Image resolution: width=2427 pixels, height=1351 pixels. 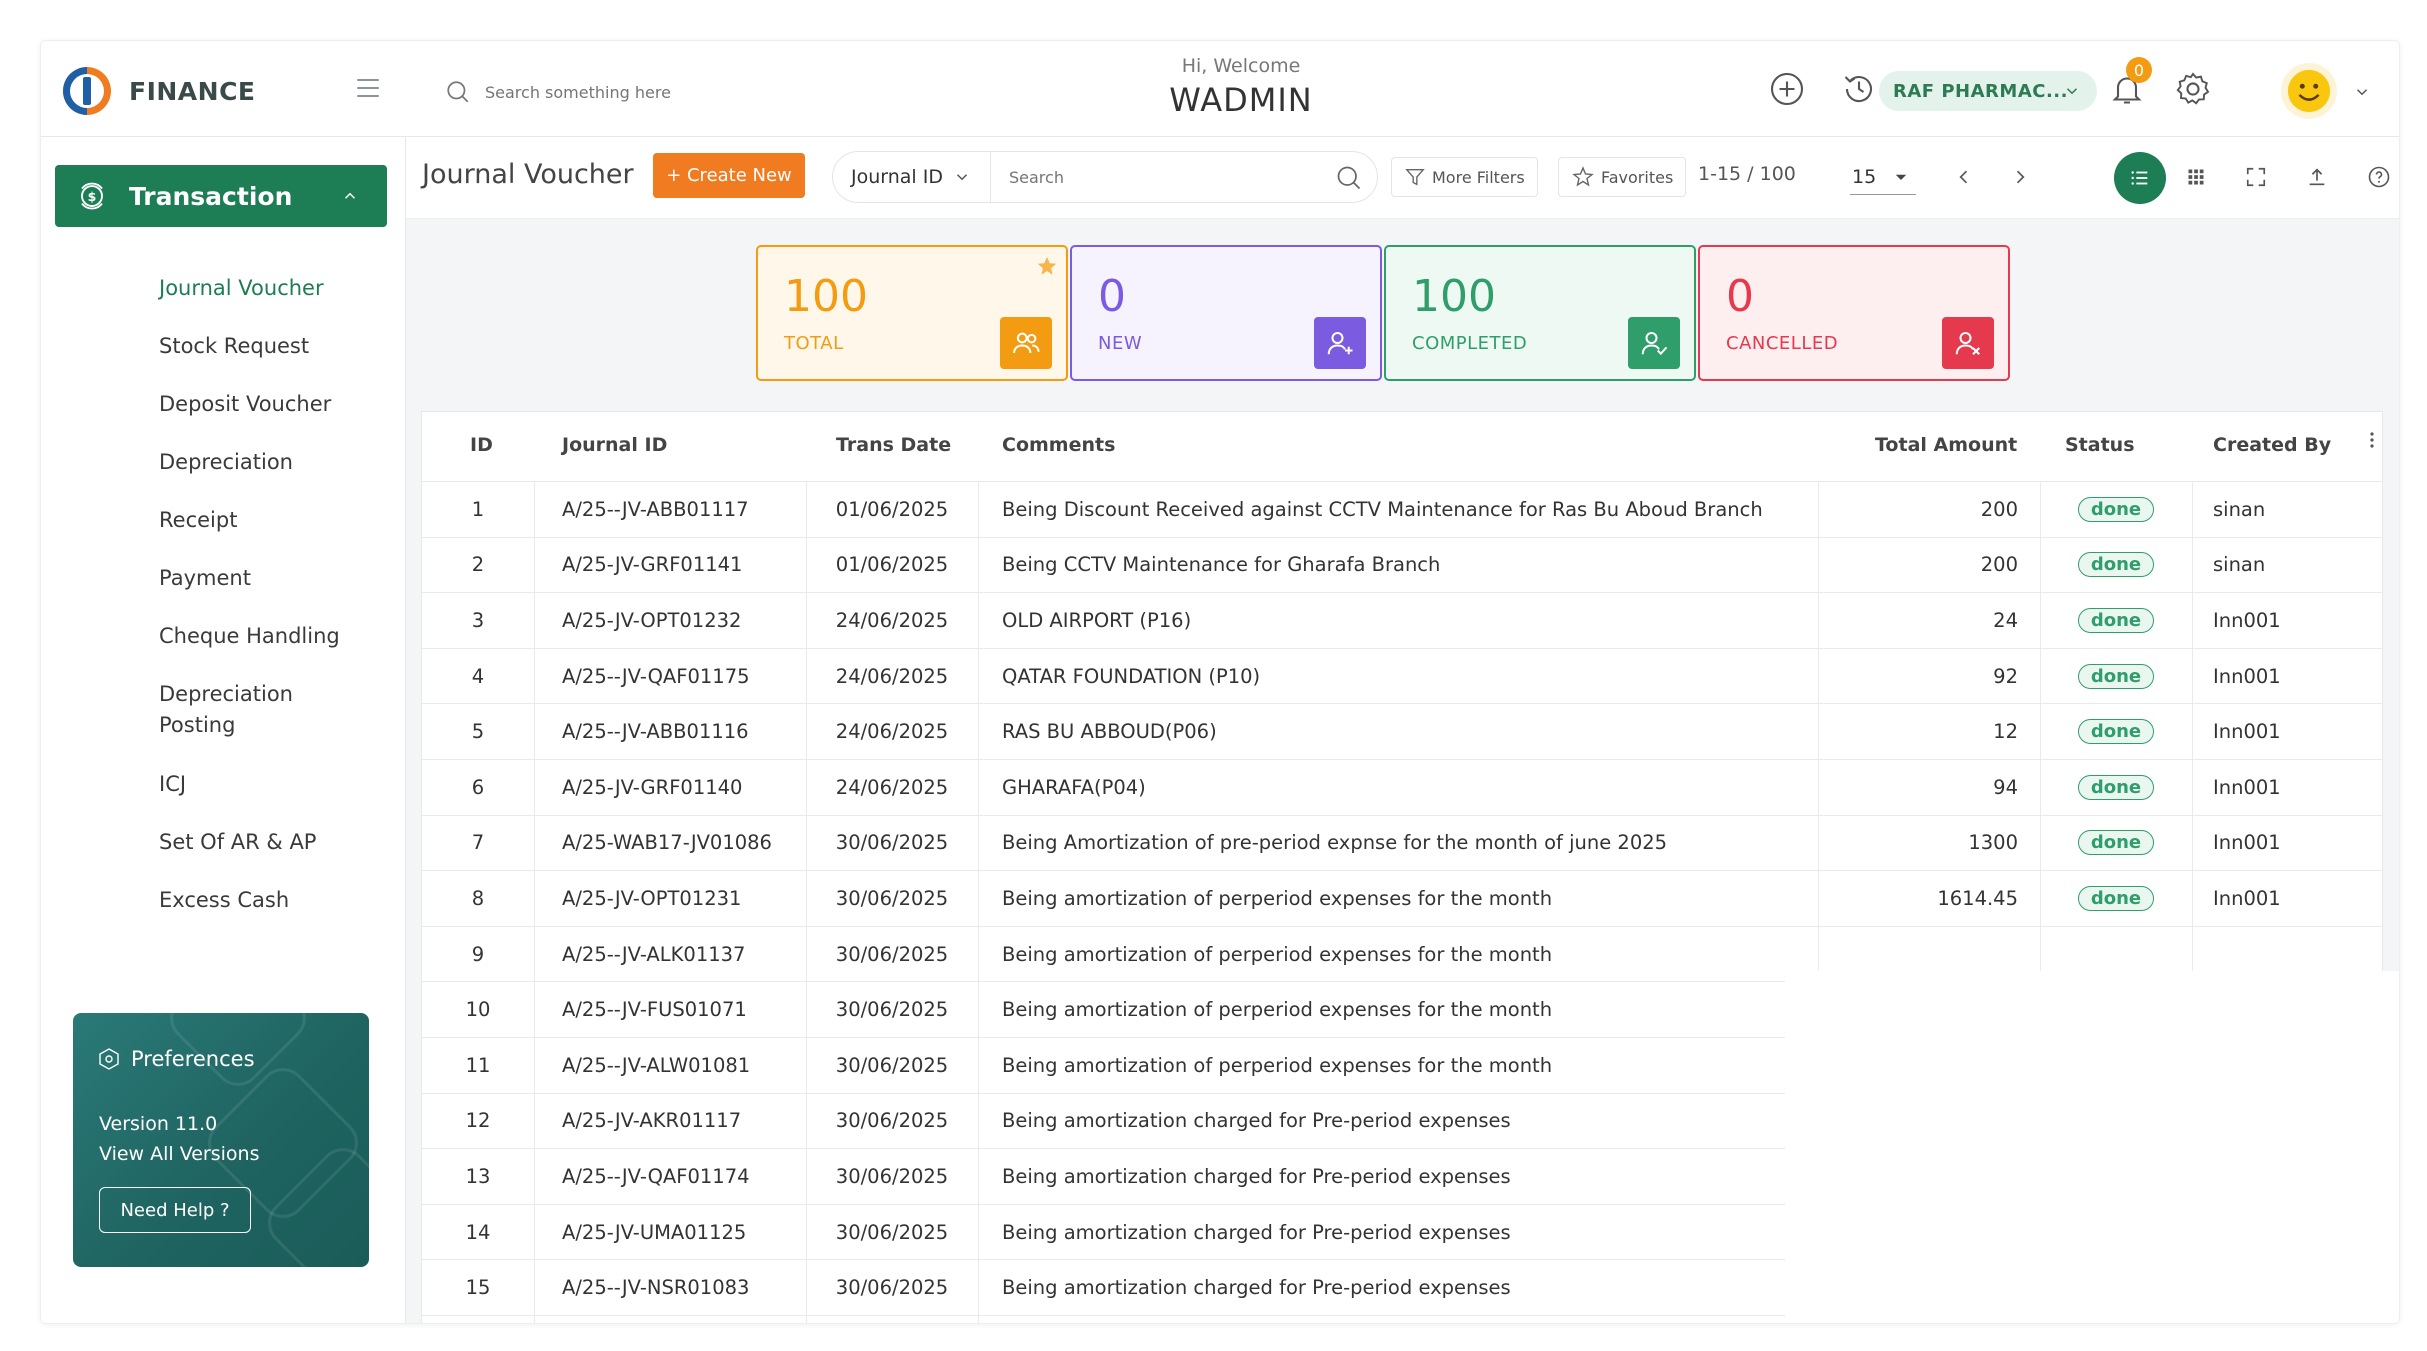 I want to click on sidebar-section-transaction: $ Transaction, so click(x=221, y=196).